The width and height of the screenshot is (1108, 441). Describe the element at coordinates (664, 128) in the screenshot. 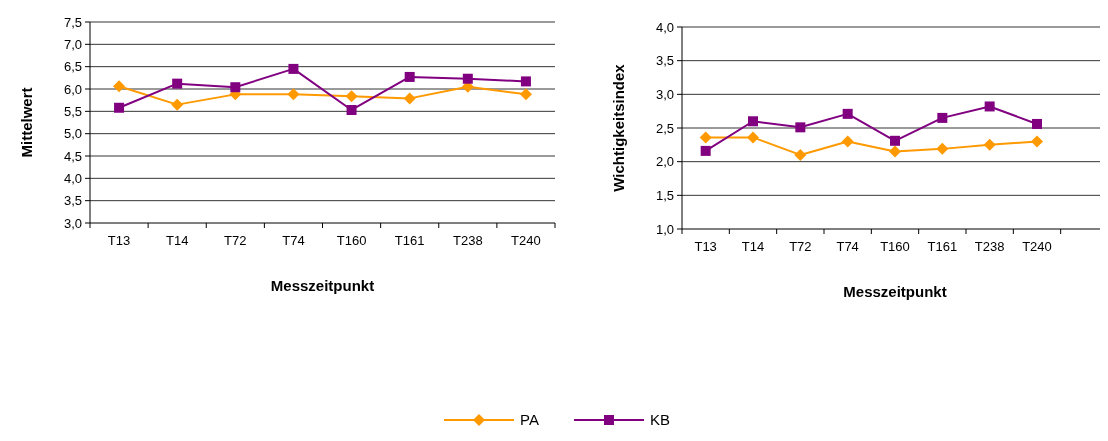

I see `y-tick-label: 2,5` at that location.